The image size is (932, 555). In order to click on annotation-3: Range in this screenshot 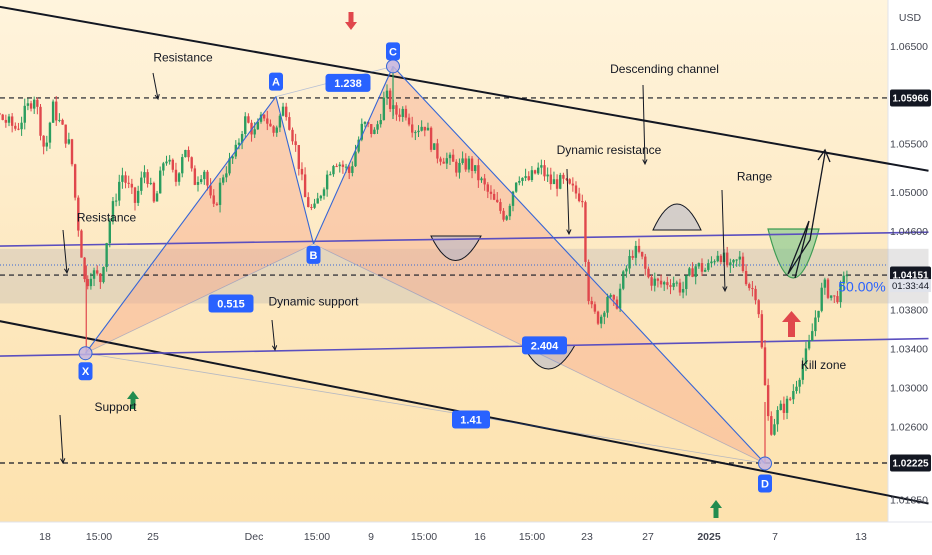, I will do `click(755, 177)`.